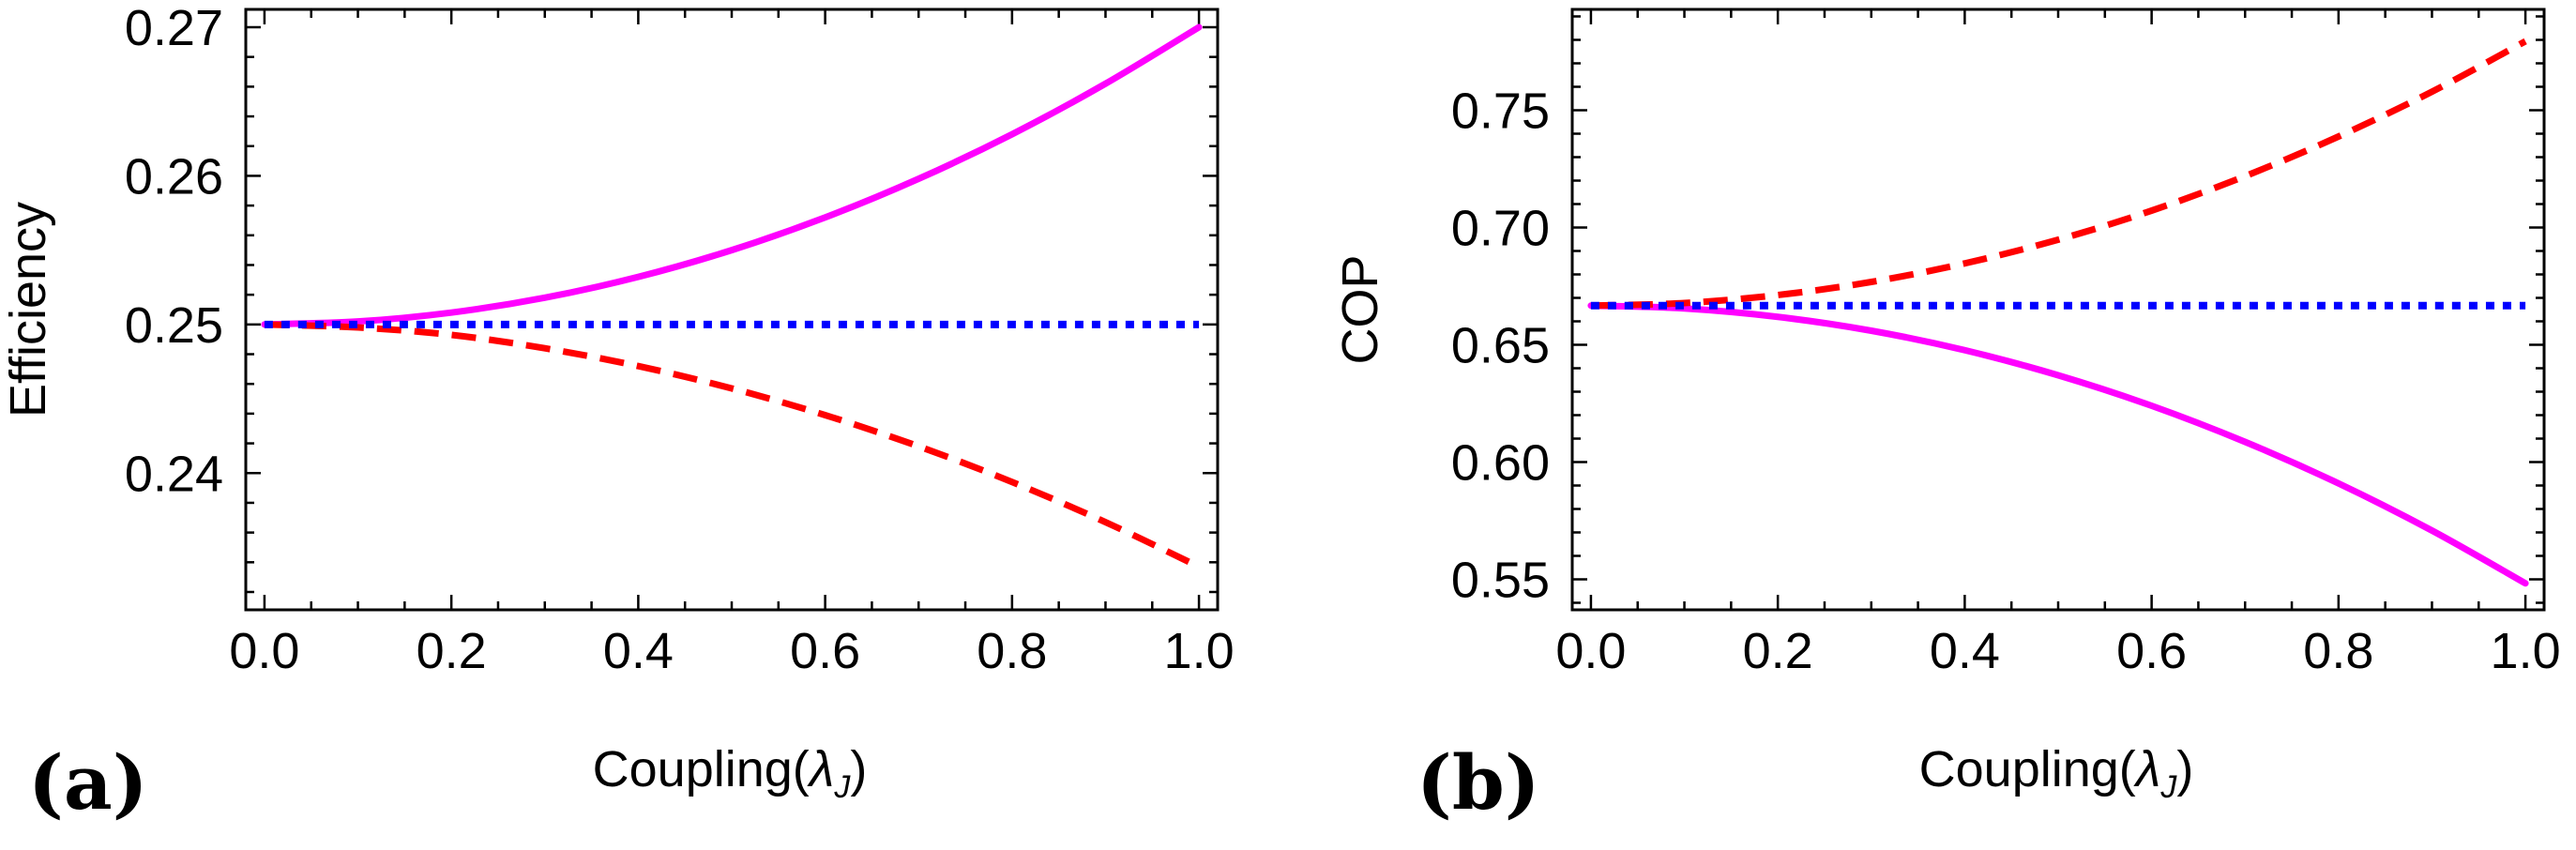 The image size is (2576, 850). Describe the element at coordinates (174, 251) in the screenshot. I see `panel-a-y-tick-labels: 0.24 0.25 0.26 0.27` at that location.